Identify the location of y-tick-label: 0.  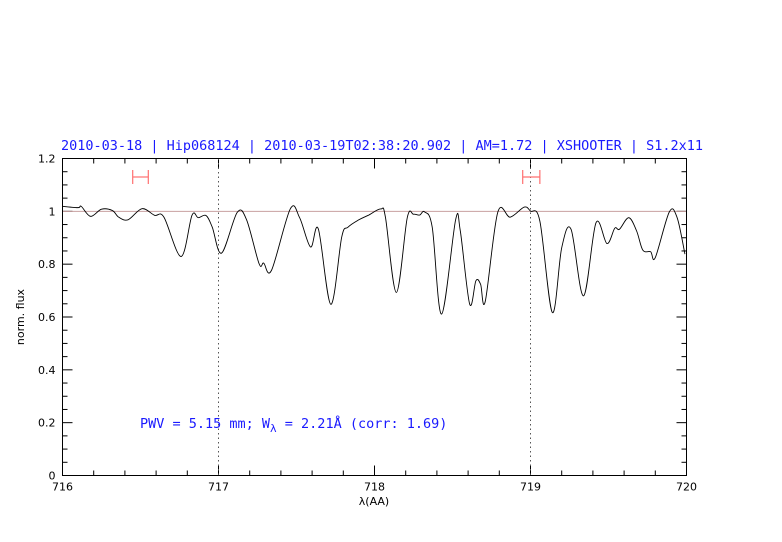
(52, 476).